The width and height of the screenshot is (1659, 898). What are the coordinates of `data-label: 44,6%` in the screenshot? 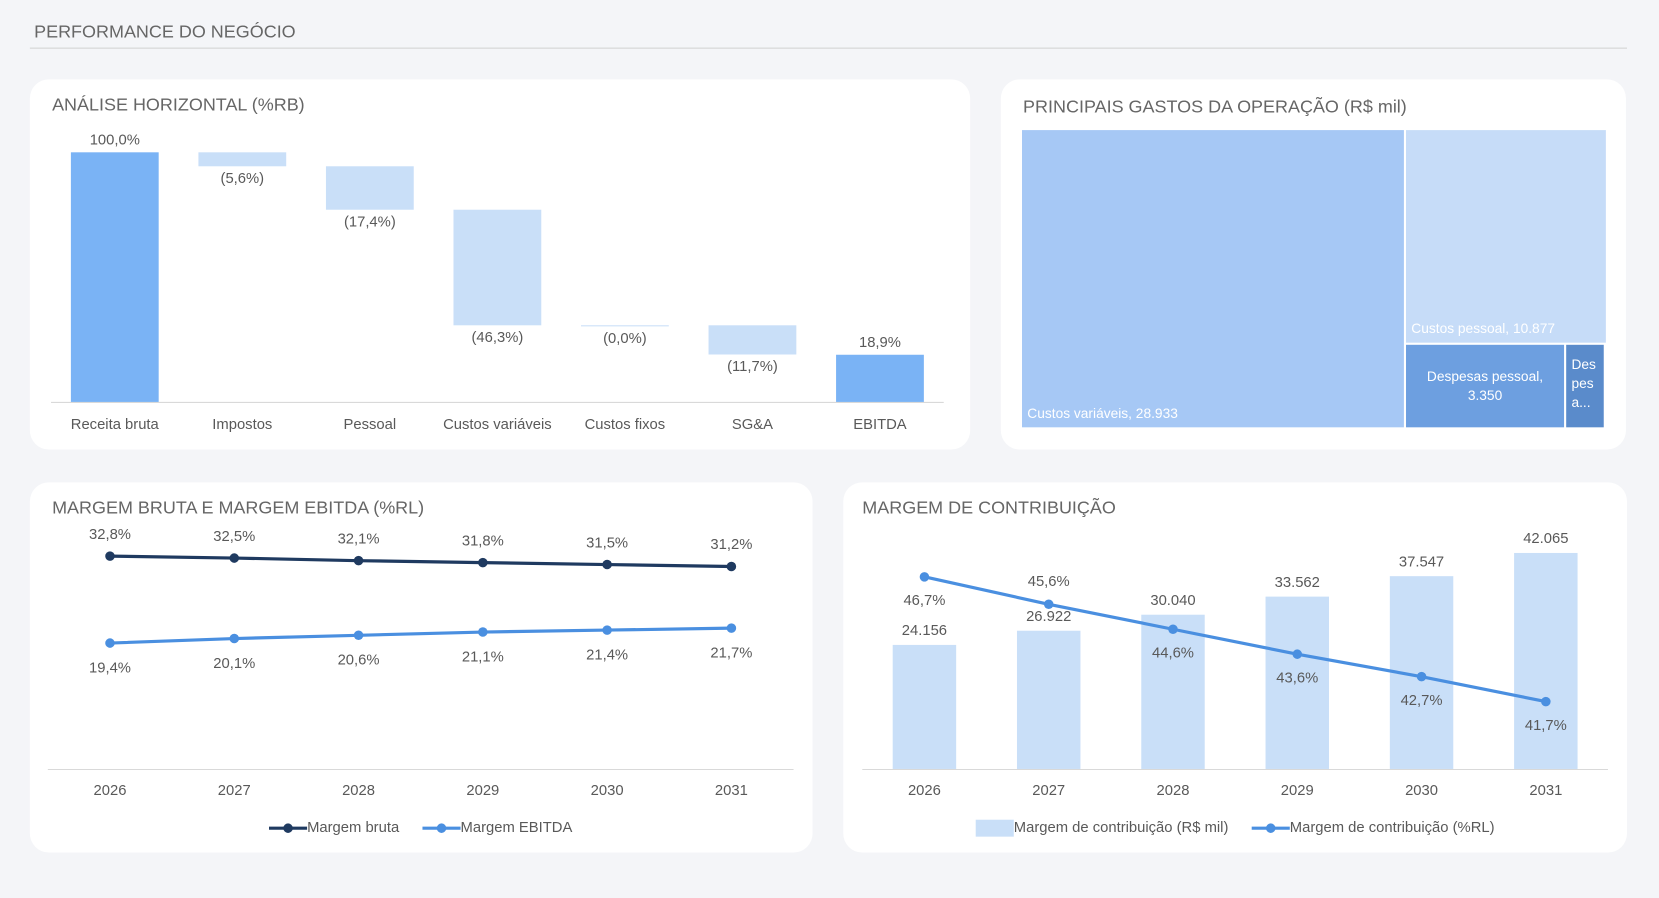 It's located at (1173, 653).